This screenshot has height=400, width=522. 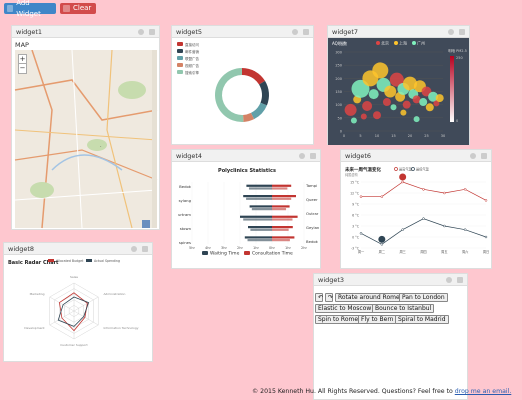 What do you see at coordinates (189, 31) in the screenshot?
I see `widget5-title: widget5` at bounding box center [189, 31].